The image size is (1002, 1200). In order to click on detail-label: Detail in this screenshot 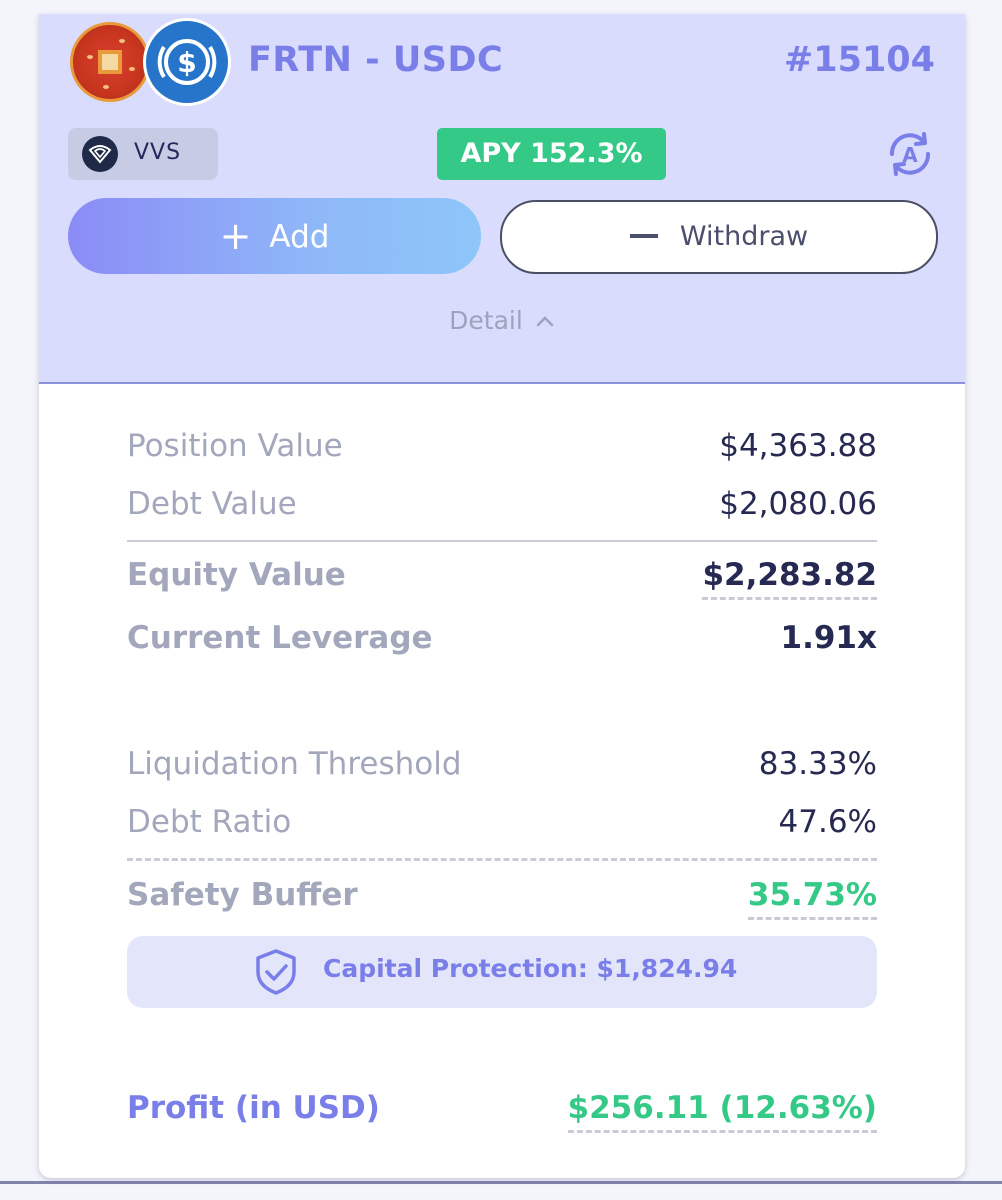, I will do `click(486, 320)`.